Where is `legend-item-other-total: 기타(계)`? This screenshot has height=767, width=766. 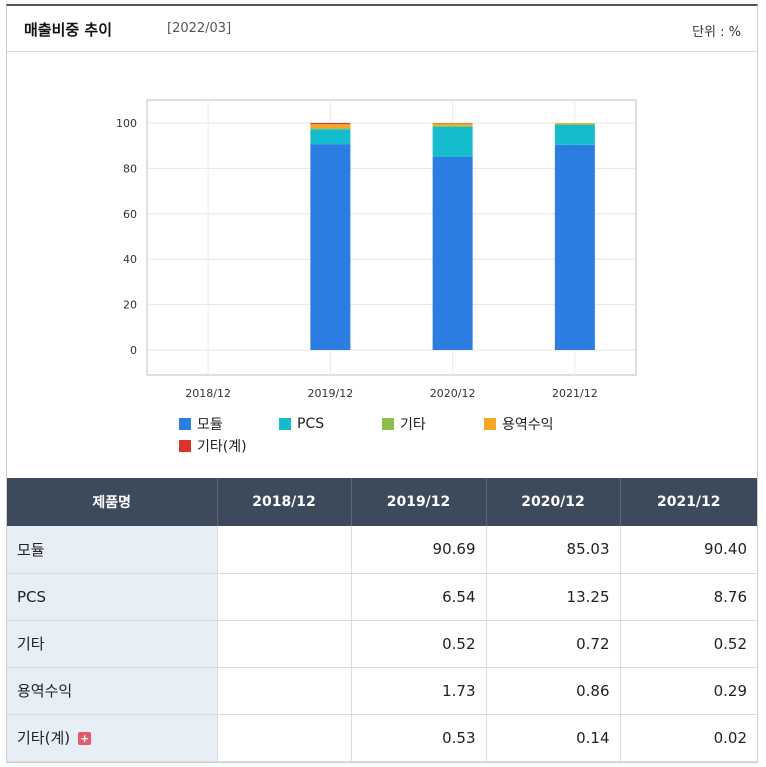
legend-item-other-total: 기타(계) is located at coordinates (213, 446).